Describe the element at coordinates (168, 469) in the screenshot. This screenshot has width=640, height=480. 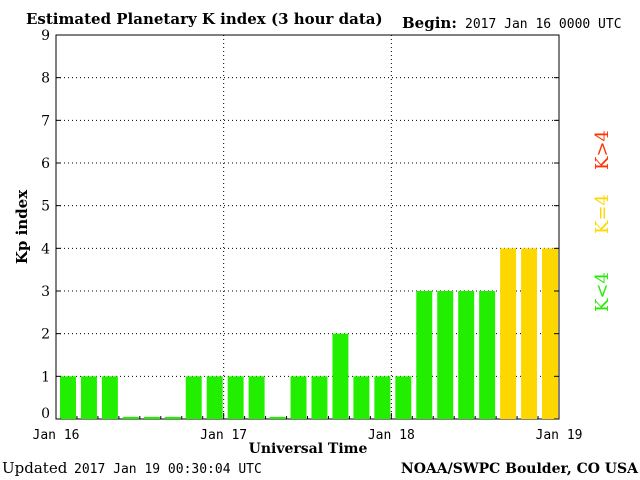
I see `updated-value: 2017 Jan 19 00:30:04 UTC` at that location.